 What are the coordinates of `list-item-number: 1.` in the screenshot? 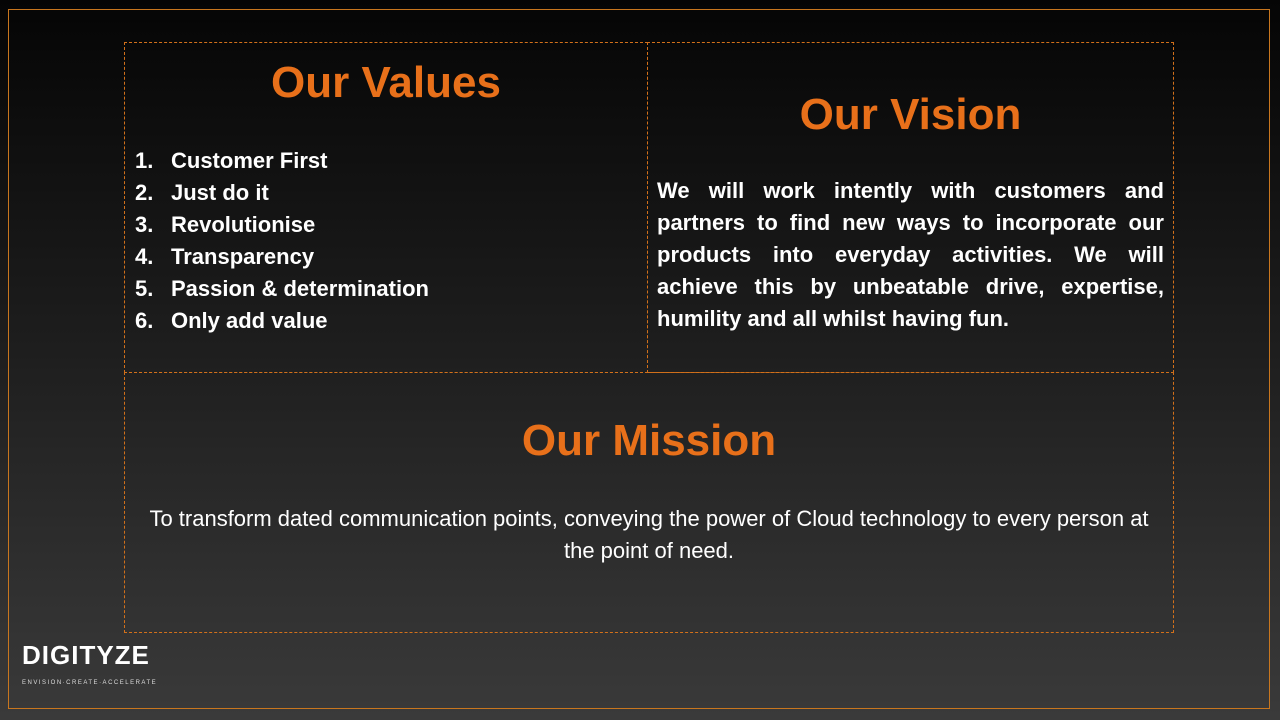 It's located at (144, 160).